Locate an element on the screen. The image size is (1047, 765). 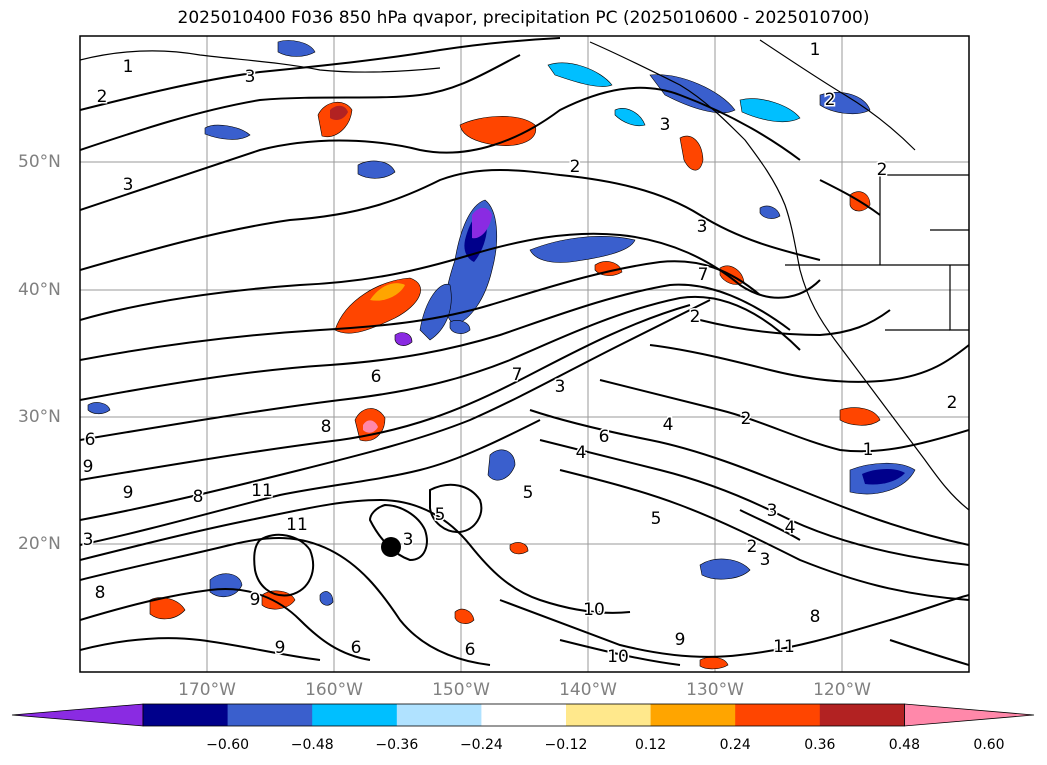
lon-label-130w: 130°W is located at coordinates (715, 690).